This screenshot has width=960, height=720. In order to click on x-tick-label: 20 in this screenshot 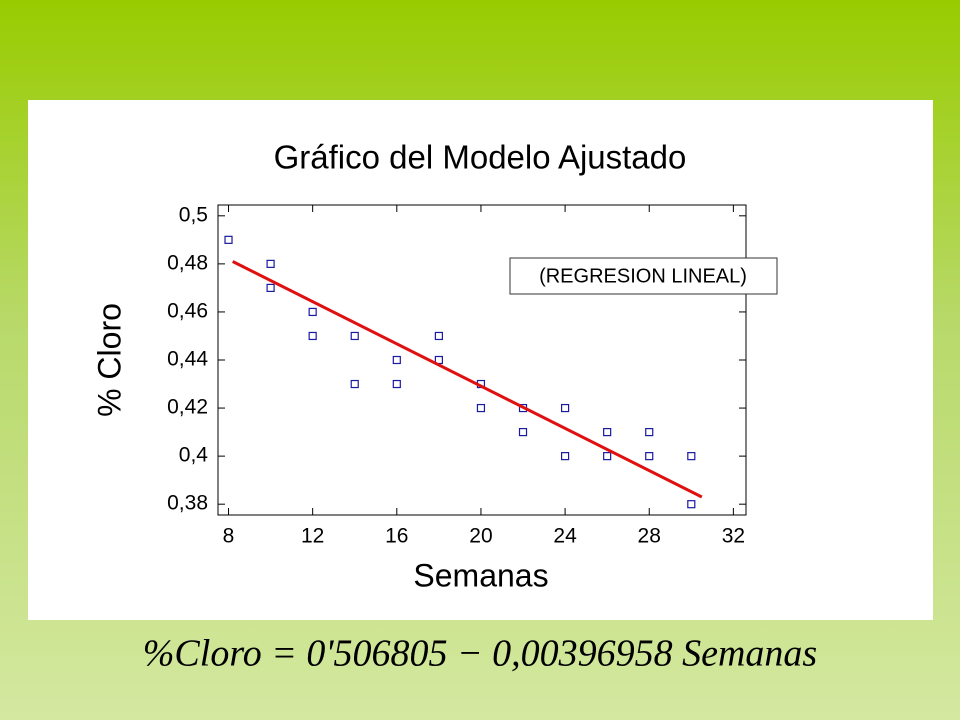, I will do `click(480, 536)`.